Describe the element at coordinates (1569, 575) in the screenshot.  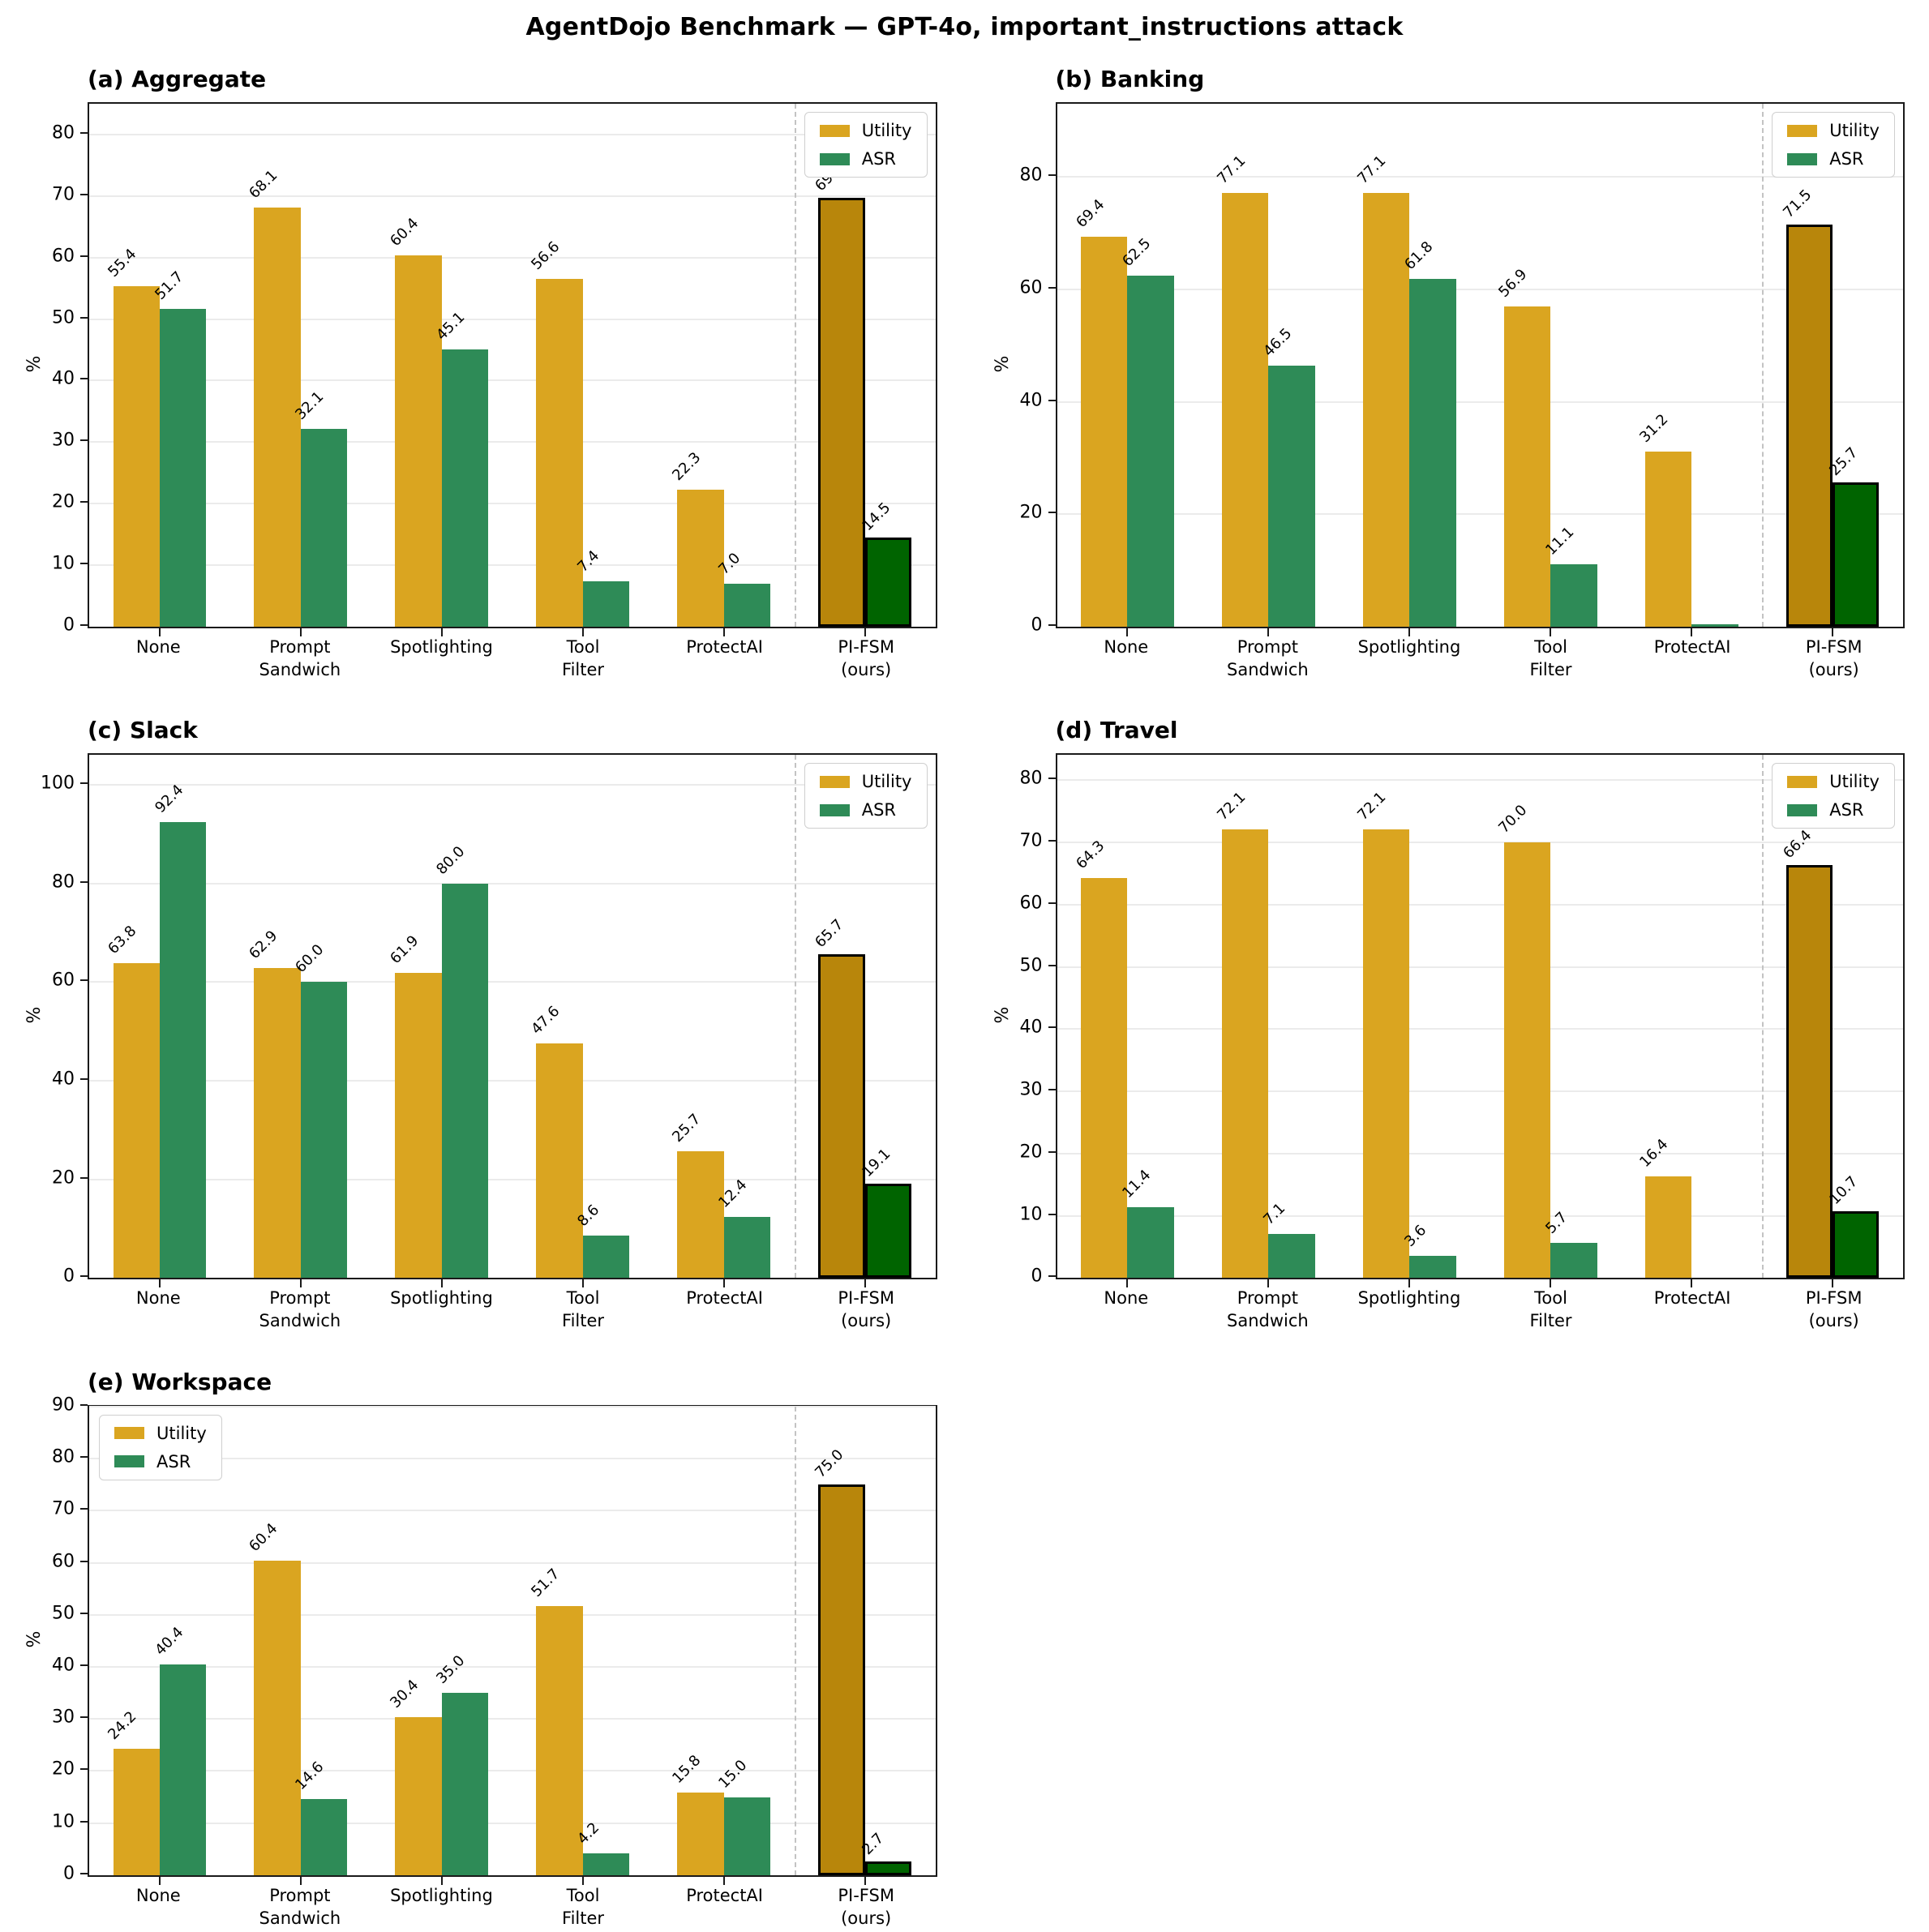
I see `bar-b-asr-tool-filter: 11.1` at that location.